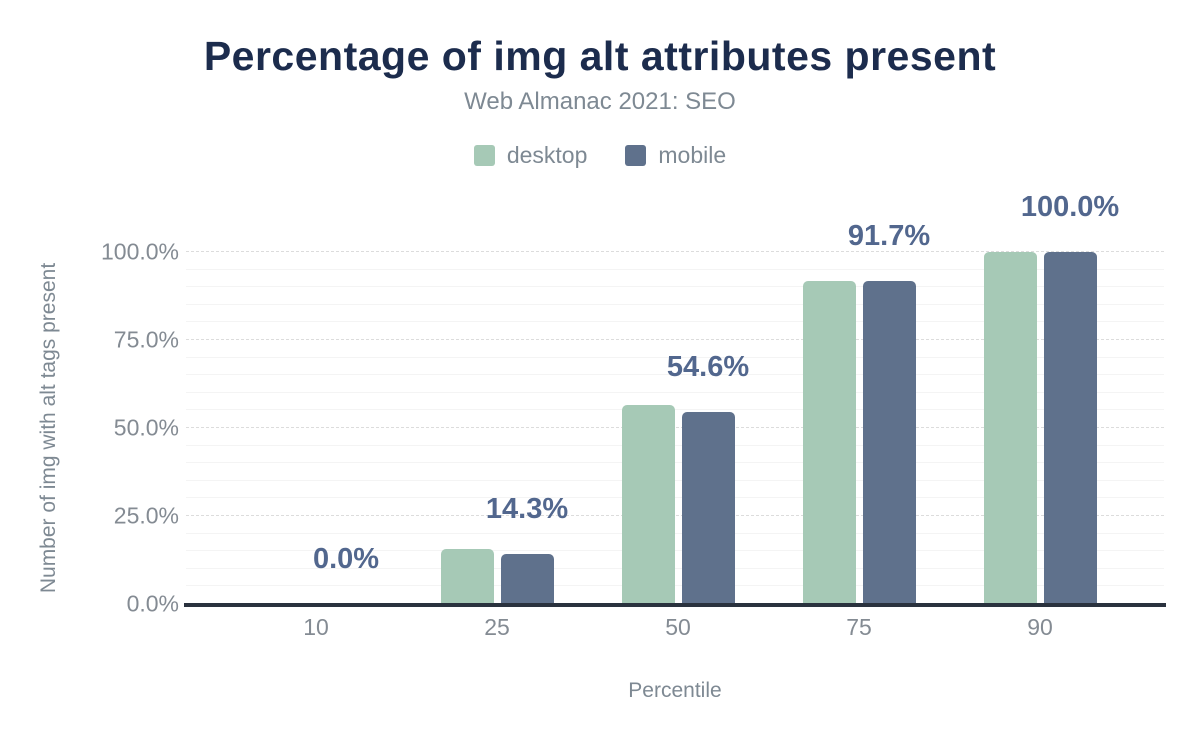 The height and width of the screenshot is (742, 1200). I want to click on x-tick-label: 90, so click(1040, 627).